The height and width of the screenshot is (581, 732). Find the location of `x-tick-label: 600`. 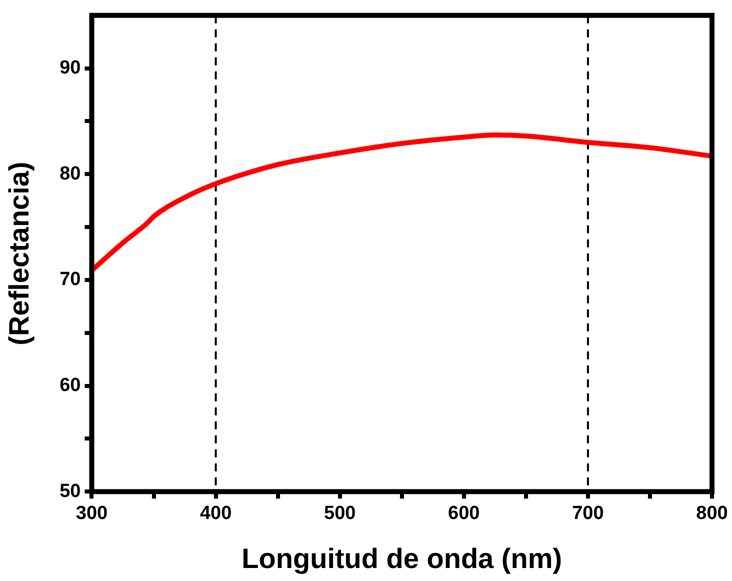

x-tick-label: 600 is located at coordinates (464, 513).